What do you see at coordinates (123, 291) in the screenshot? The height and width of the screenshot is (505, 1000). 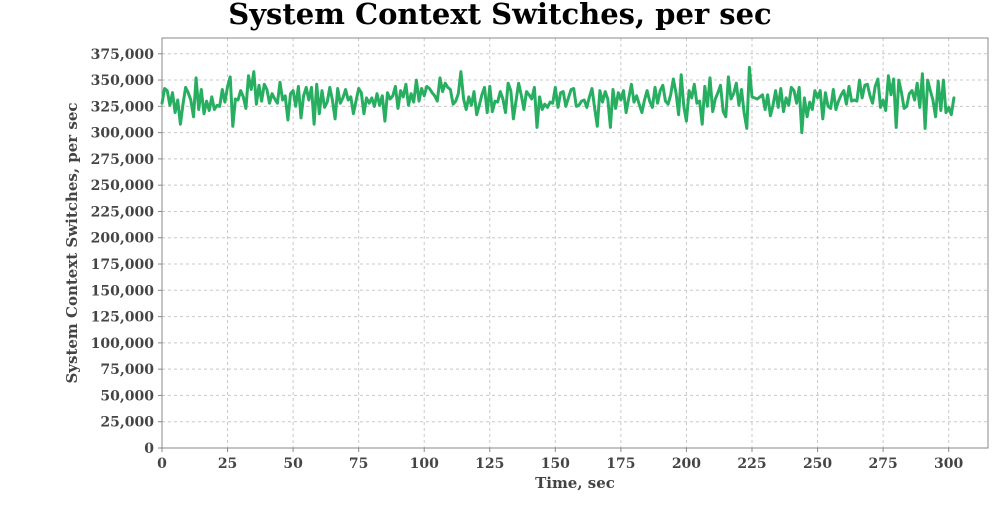 I see `y-tick-label: 150,000` at bounding box center [123, 291].